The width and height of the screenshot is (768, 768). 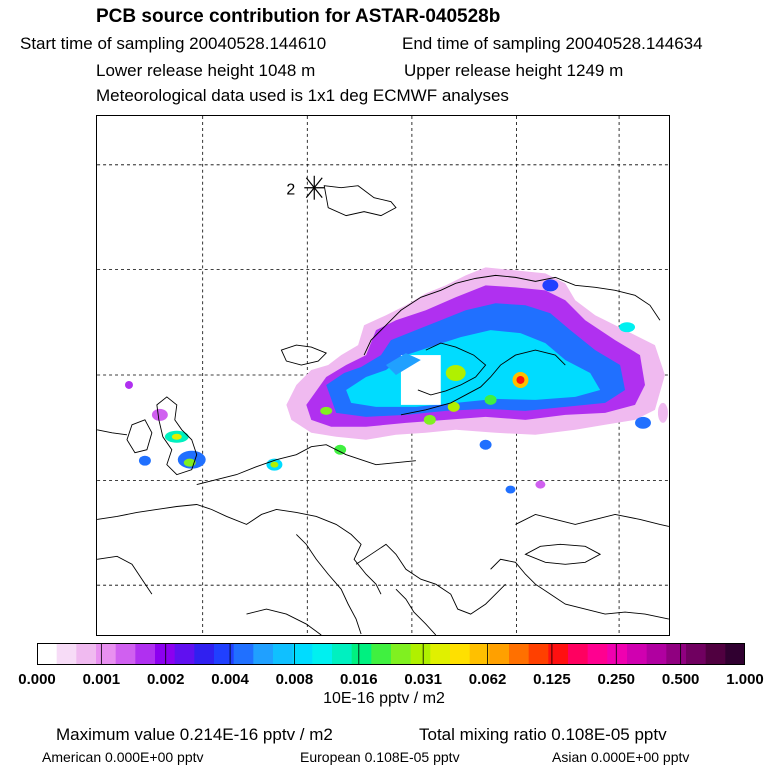 I want to click on legend-tick-label: 0.000, so click(x=37, y=679).